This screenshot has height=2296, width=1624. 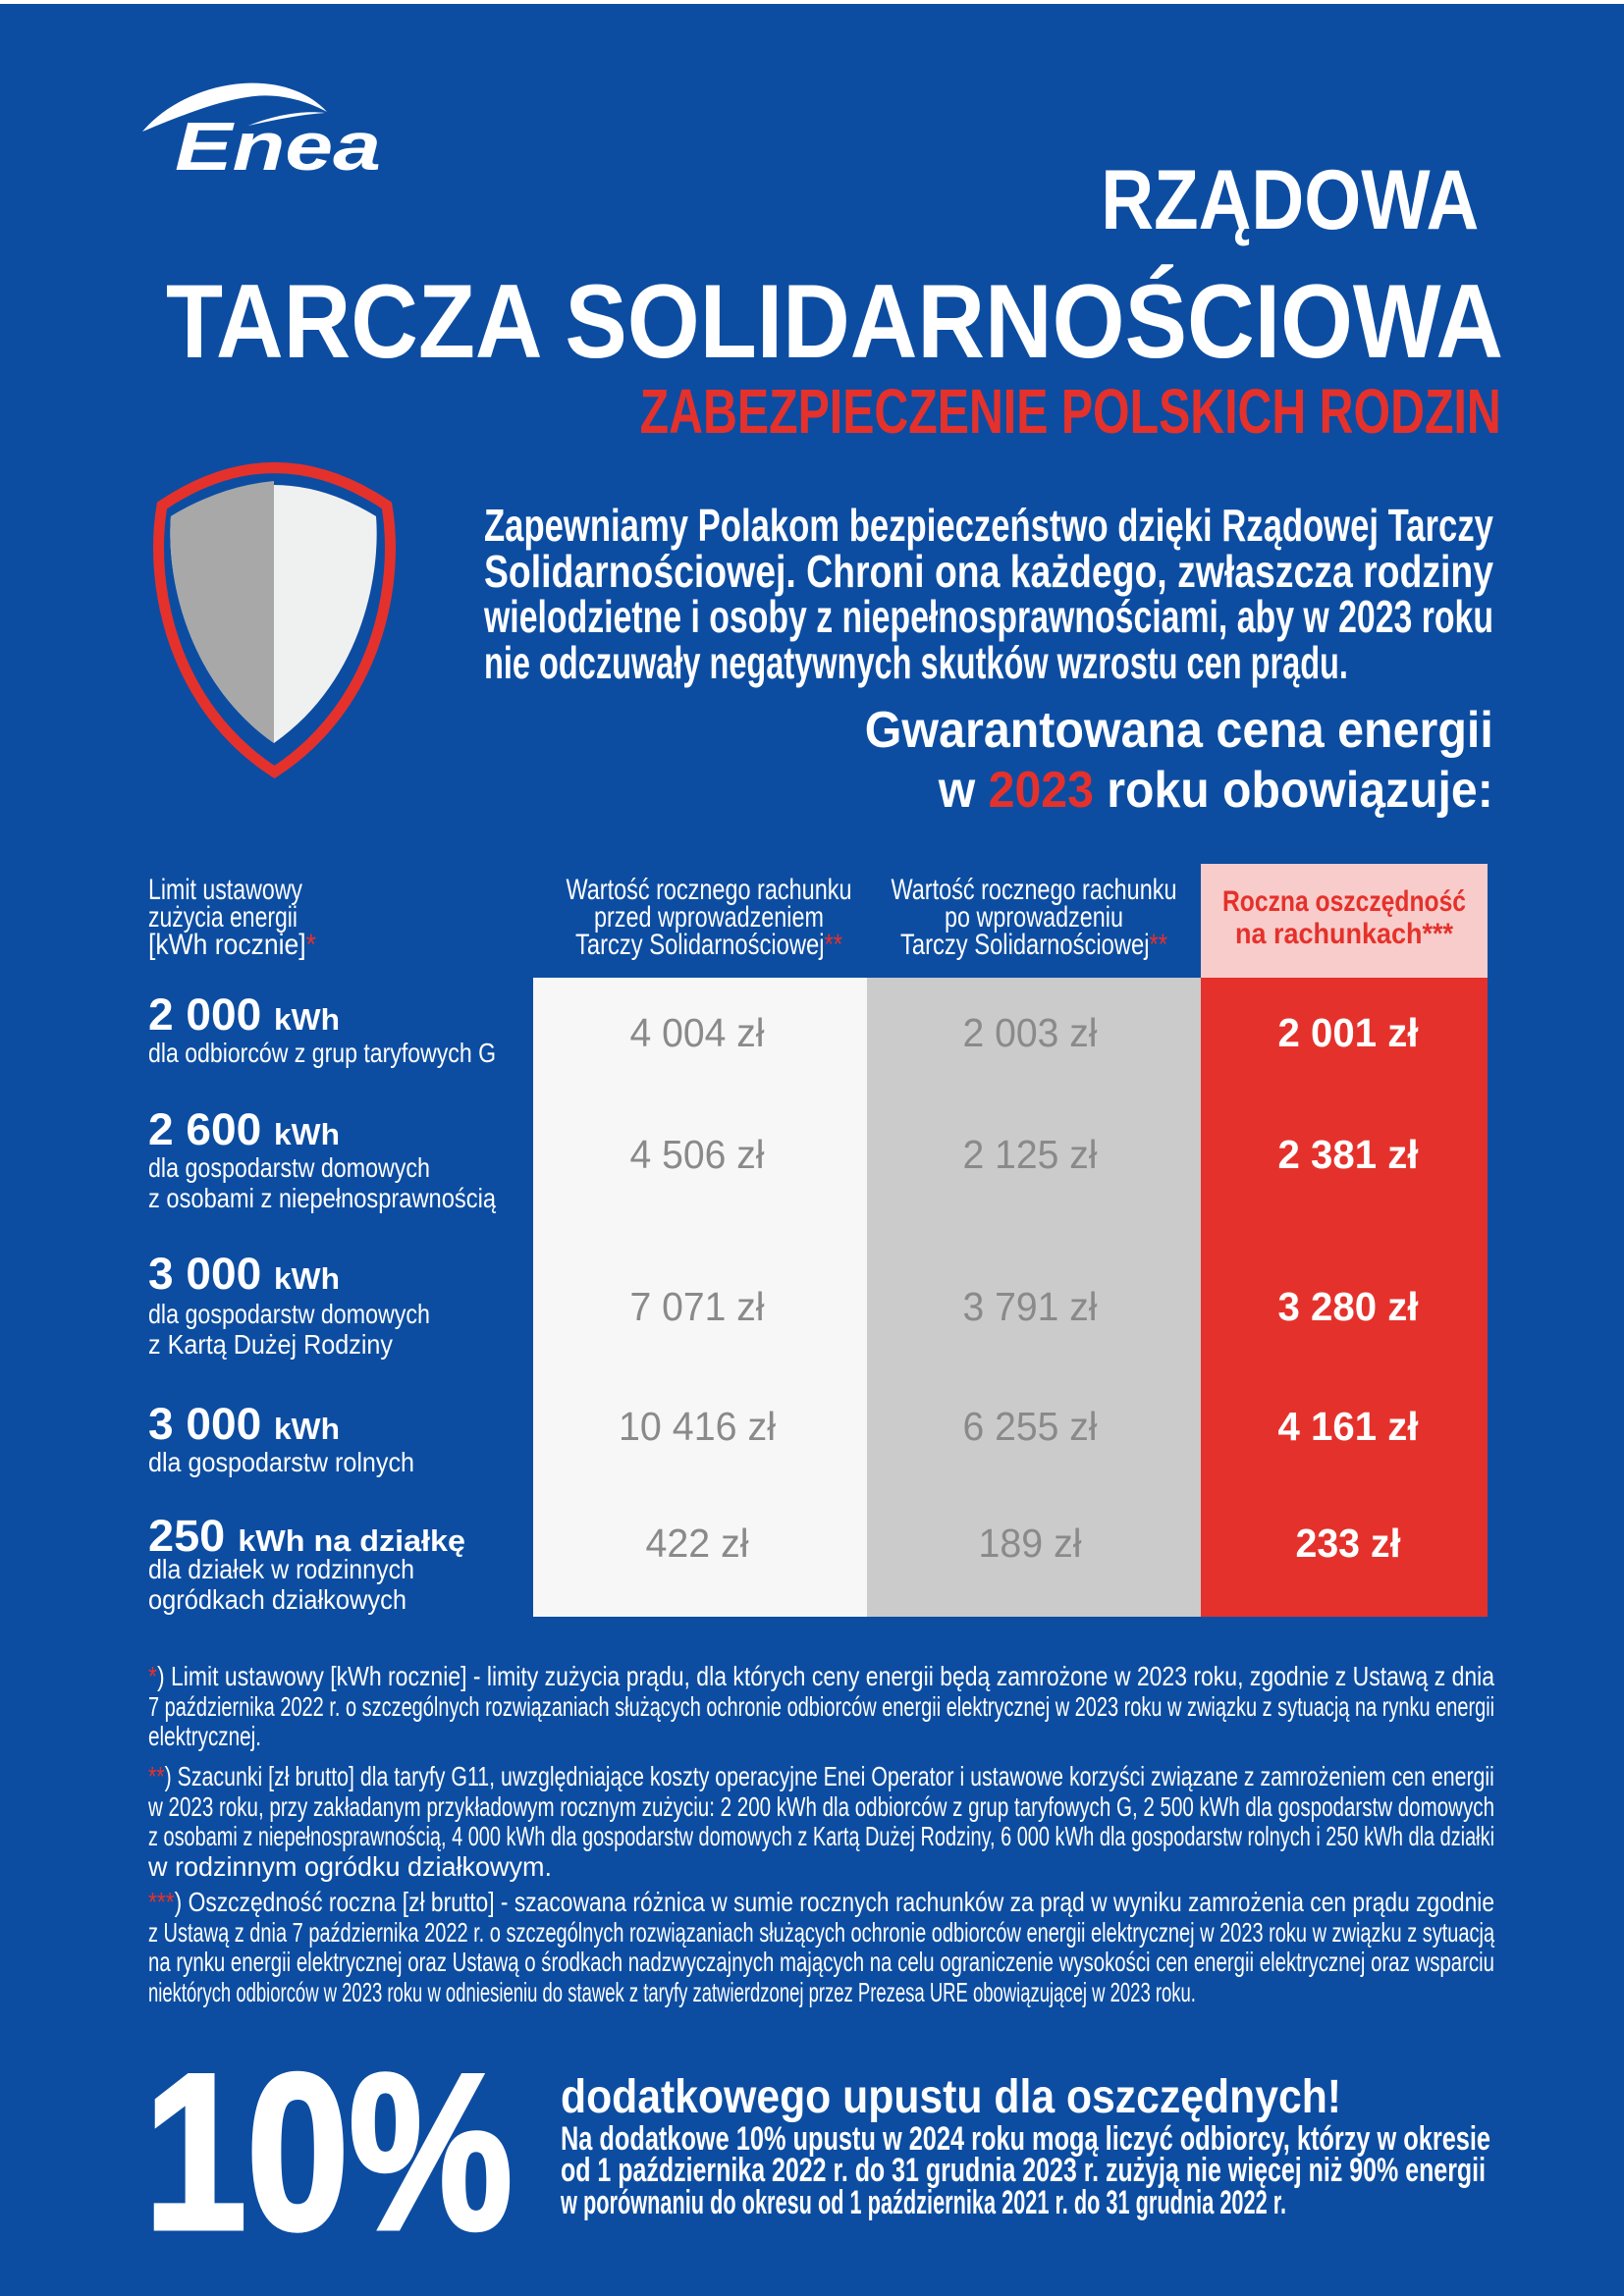 I want to click on svg-text: Enea, so click(x=278, y=147).